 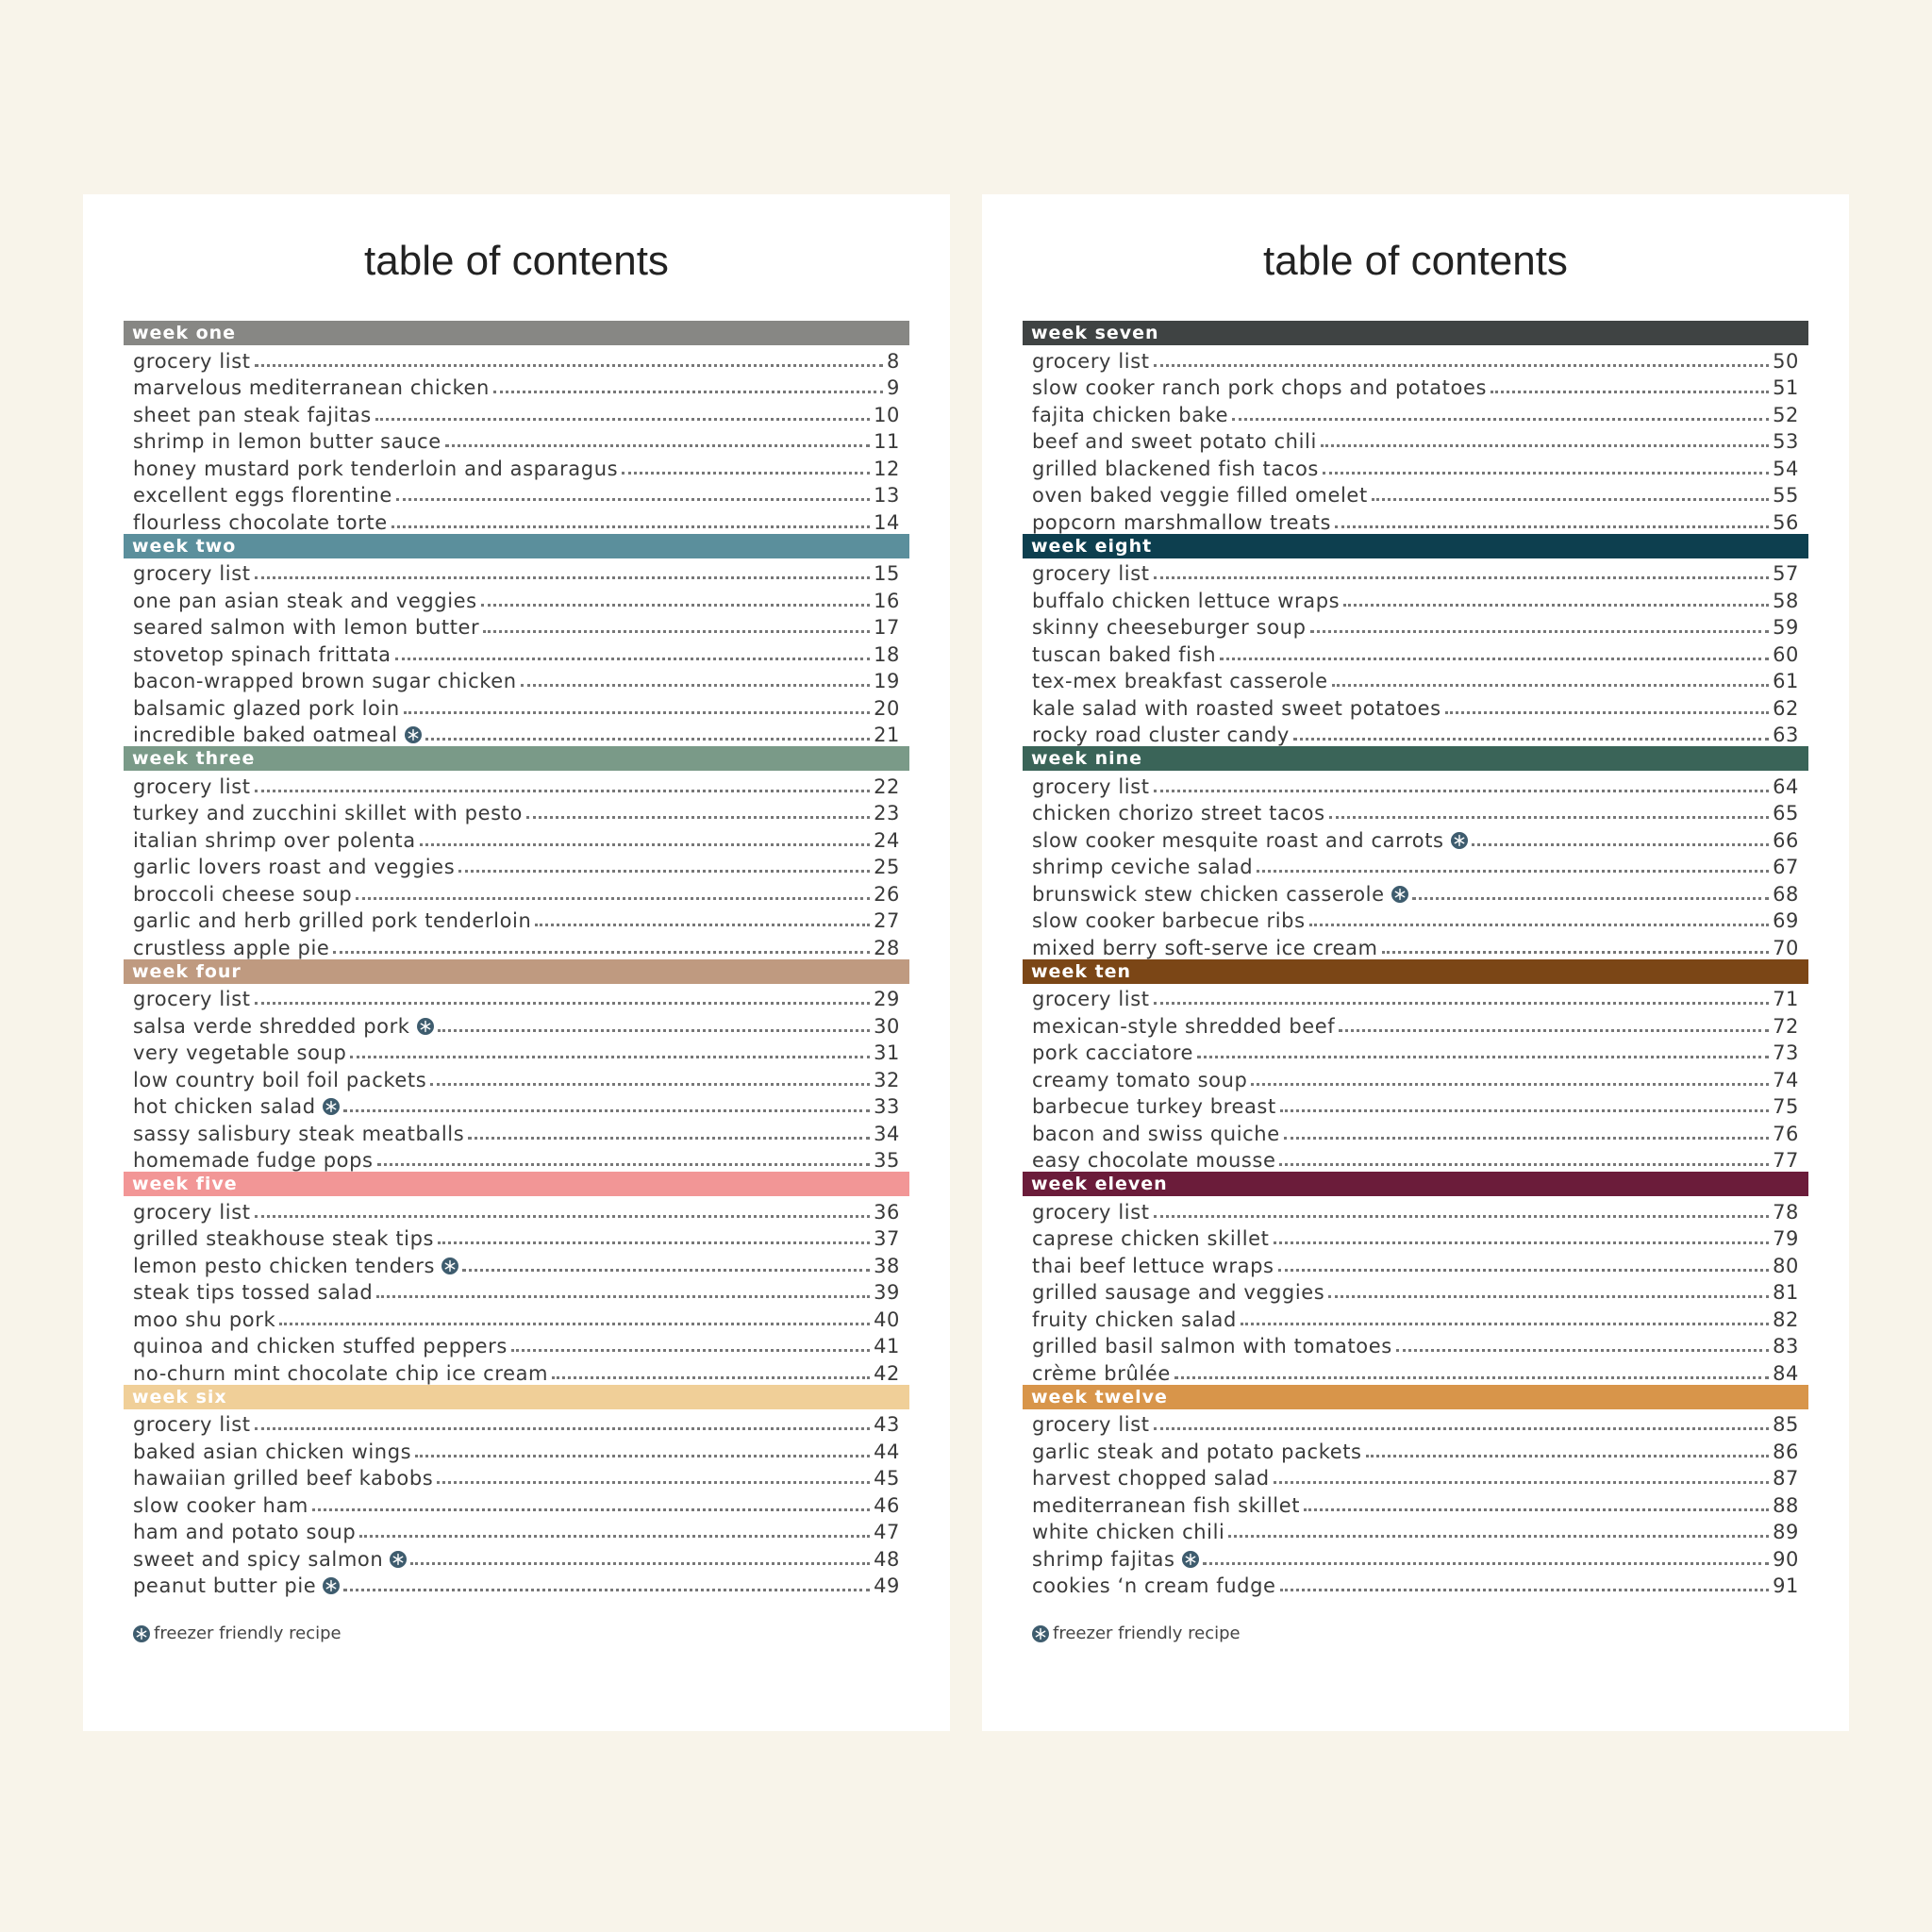 What do you see at coordinates (517, 1422) in the screenshot?
I see `toc-entry: grocery list 43` at bounding box center [517, 1422].